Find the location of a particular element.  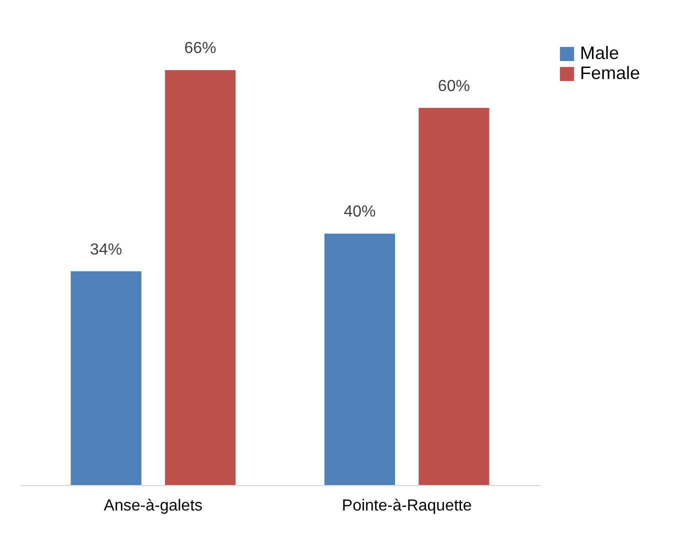

legend-label: Male is located at coordinates (600, 53).